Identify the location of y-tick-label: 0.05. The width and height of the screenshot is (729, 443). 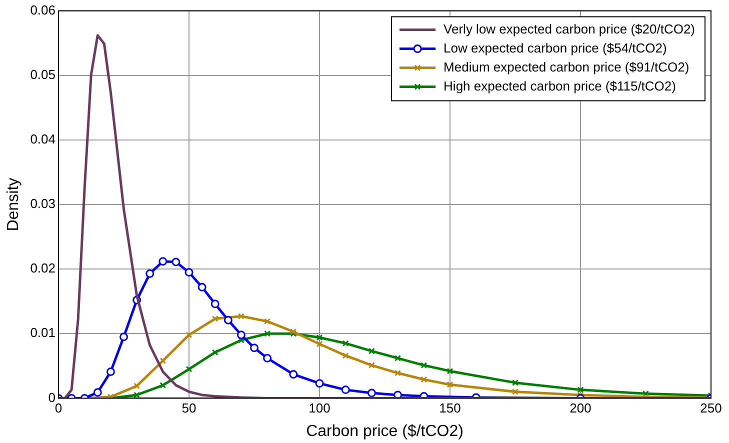
(43, 74).